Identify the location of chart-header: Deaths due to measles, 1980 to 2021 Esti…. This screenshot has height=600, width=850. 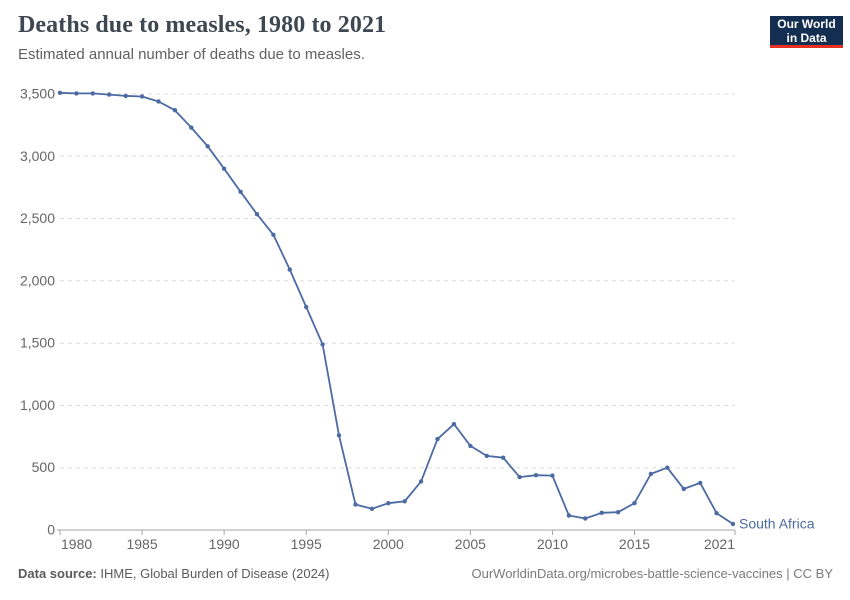
(388, 37).